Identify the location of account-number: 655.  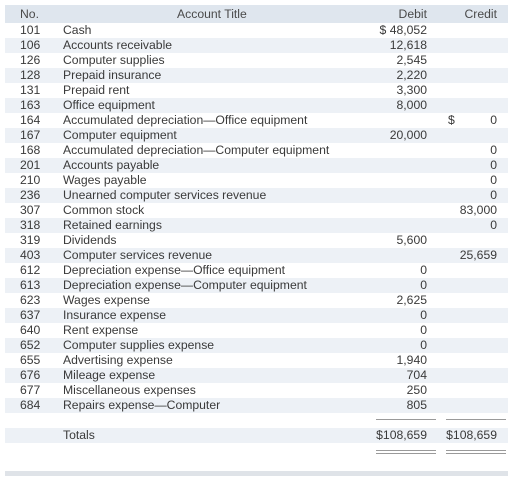
(30, 360).